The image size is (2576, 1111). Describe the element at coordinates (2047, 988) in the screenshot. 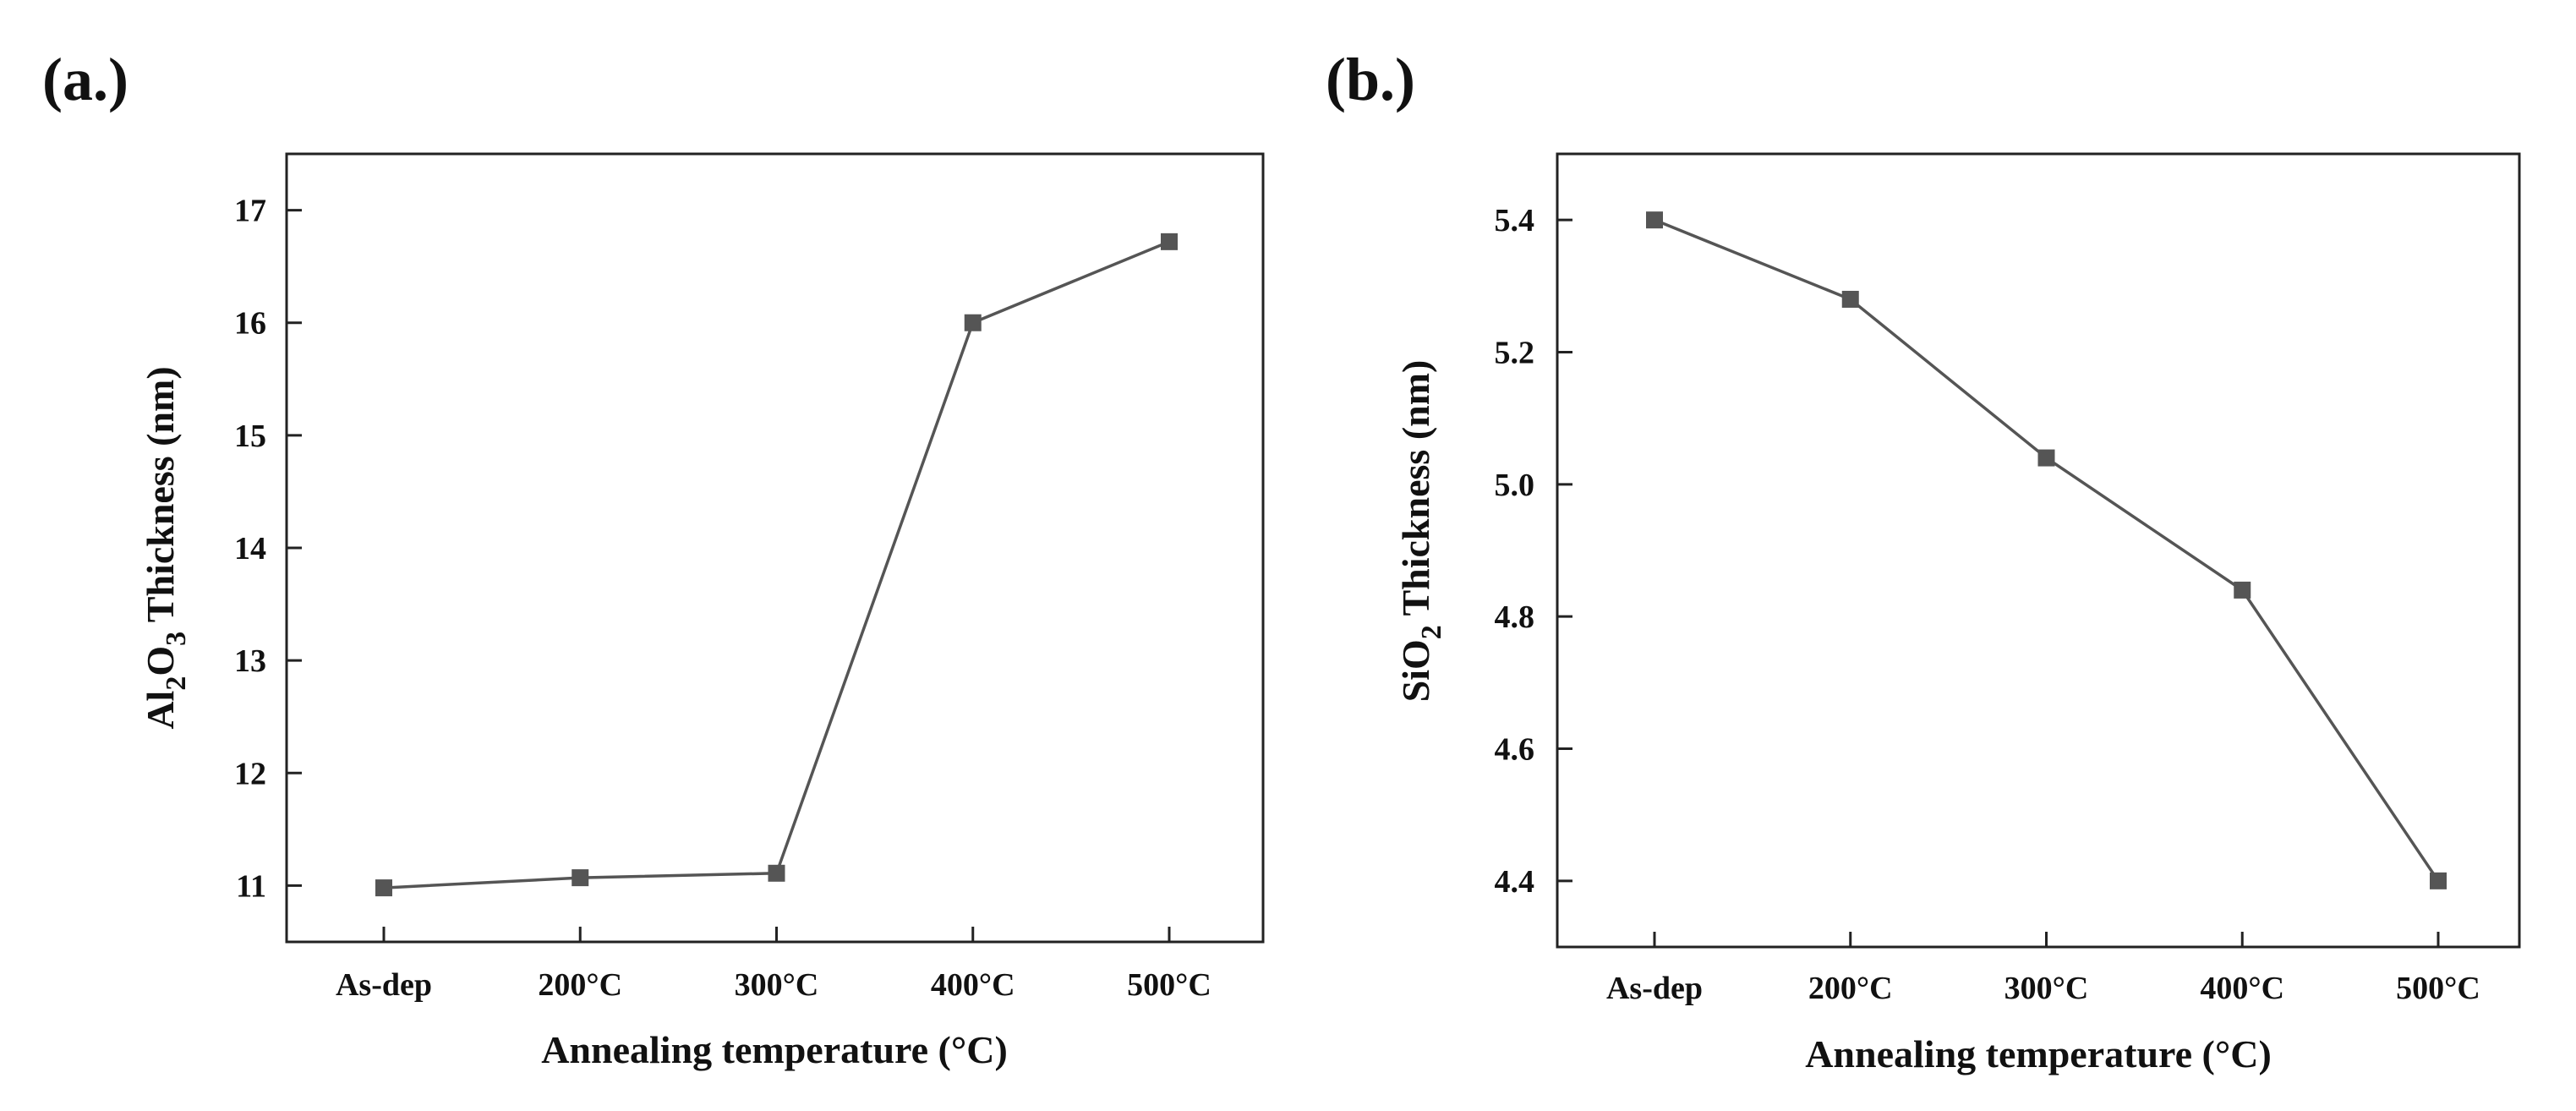

I see `panel-b-x-tick-label: 300°C` at that location.